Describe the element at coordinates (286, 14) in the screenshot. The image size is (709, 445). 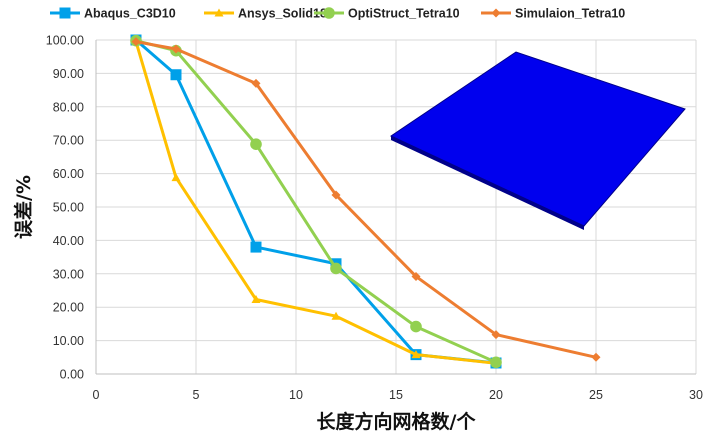
I see `legend-label: Ansys_Solid186` at that location.